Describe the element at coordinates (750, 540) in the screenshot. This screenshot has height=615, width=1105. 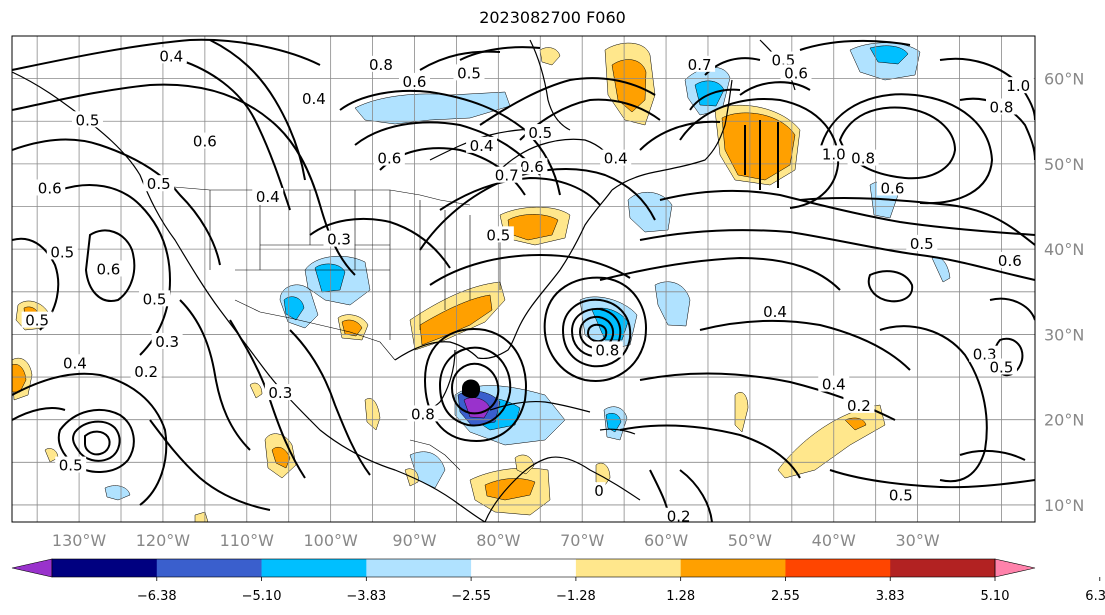
I see `longitude-tick-label: 50°W` at that location.